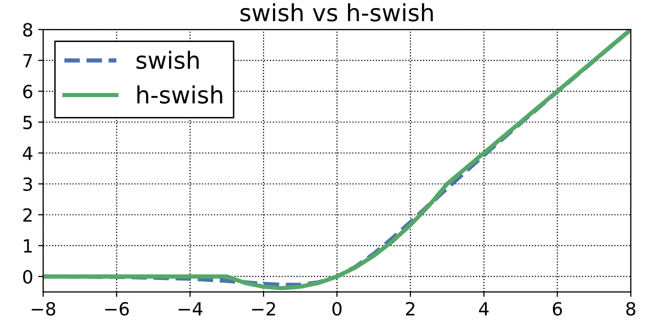 This screenshot has height=328, width=664. I want to click on x-tick-label: −2, so click(264, 309).